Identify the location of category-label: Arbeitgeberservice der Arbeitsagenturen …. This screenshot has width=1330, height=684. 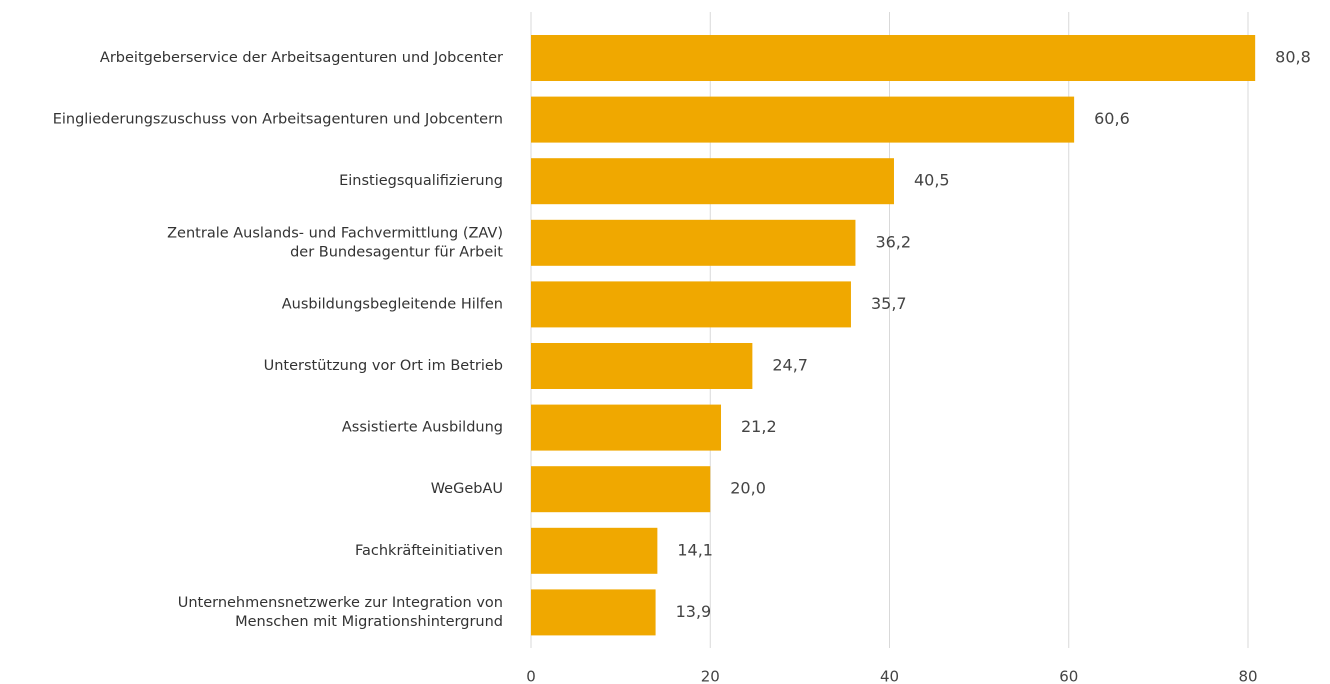
(301, 58).